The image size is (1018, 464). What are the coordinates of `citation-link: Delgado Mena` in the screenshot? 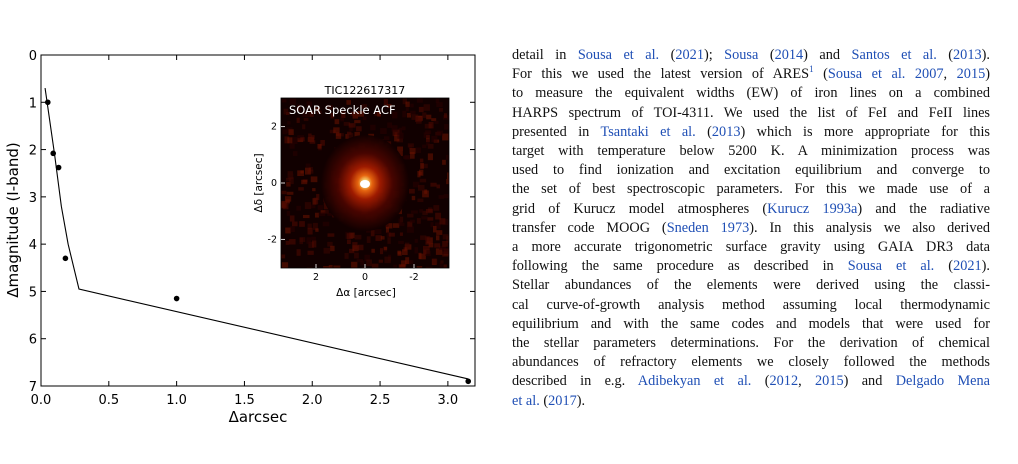 It's located at (943, 381).